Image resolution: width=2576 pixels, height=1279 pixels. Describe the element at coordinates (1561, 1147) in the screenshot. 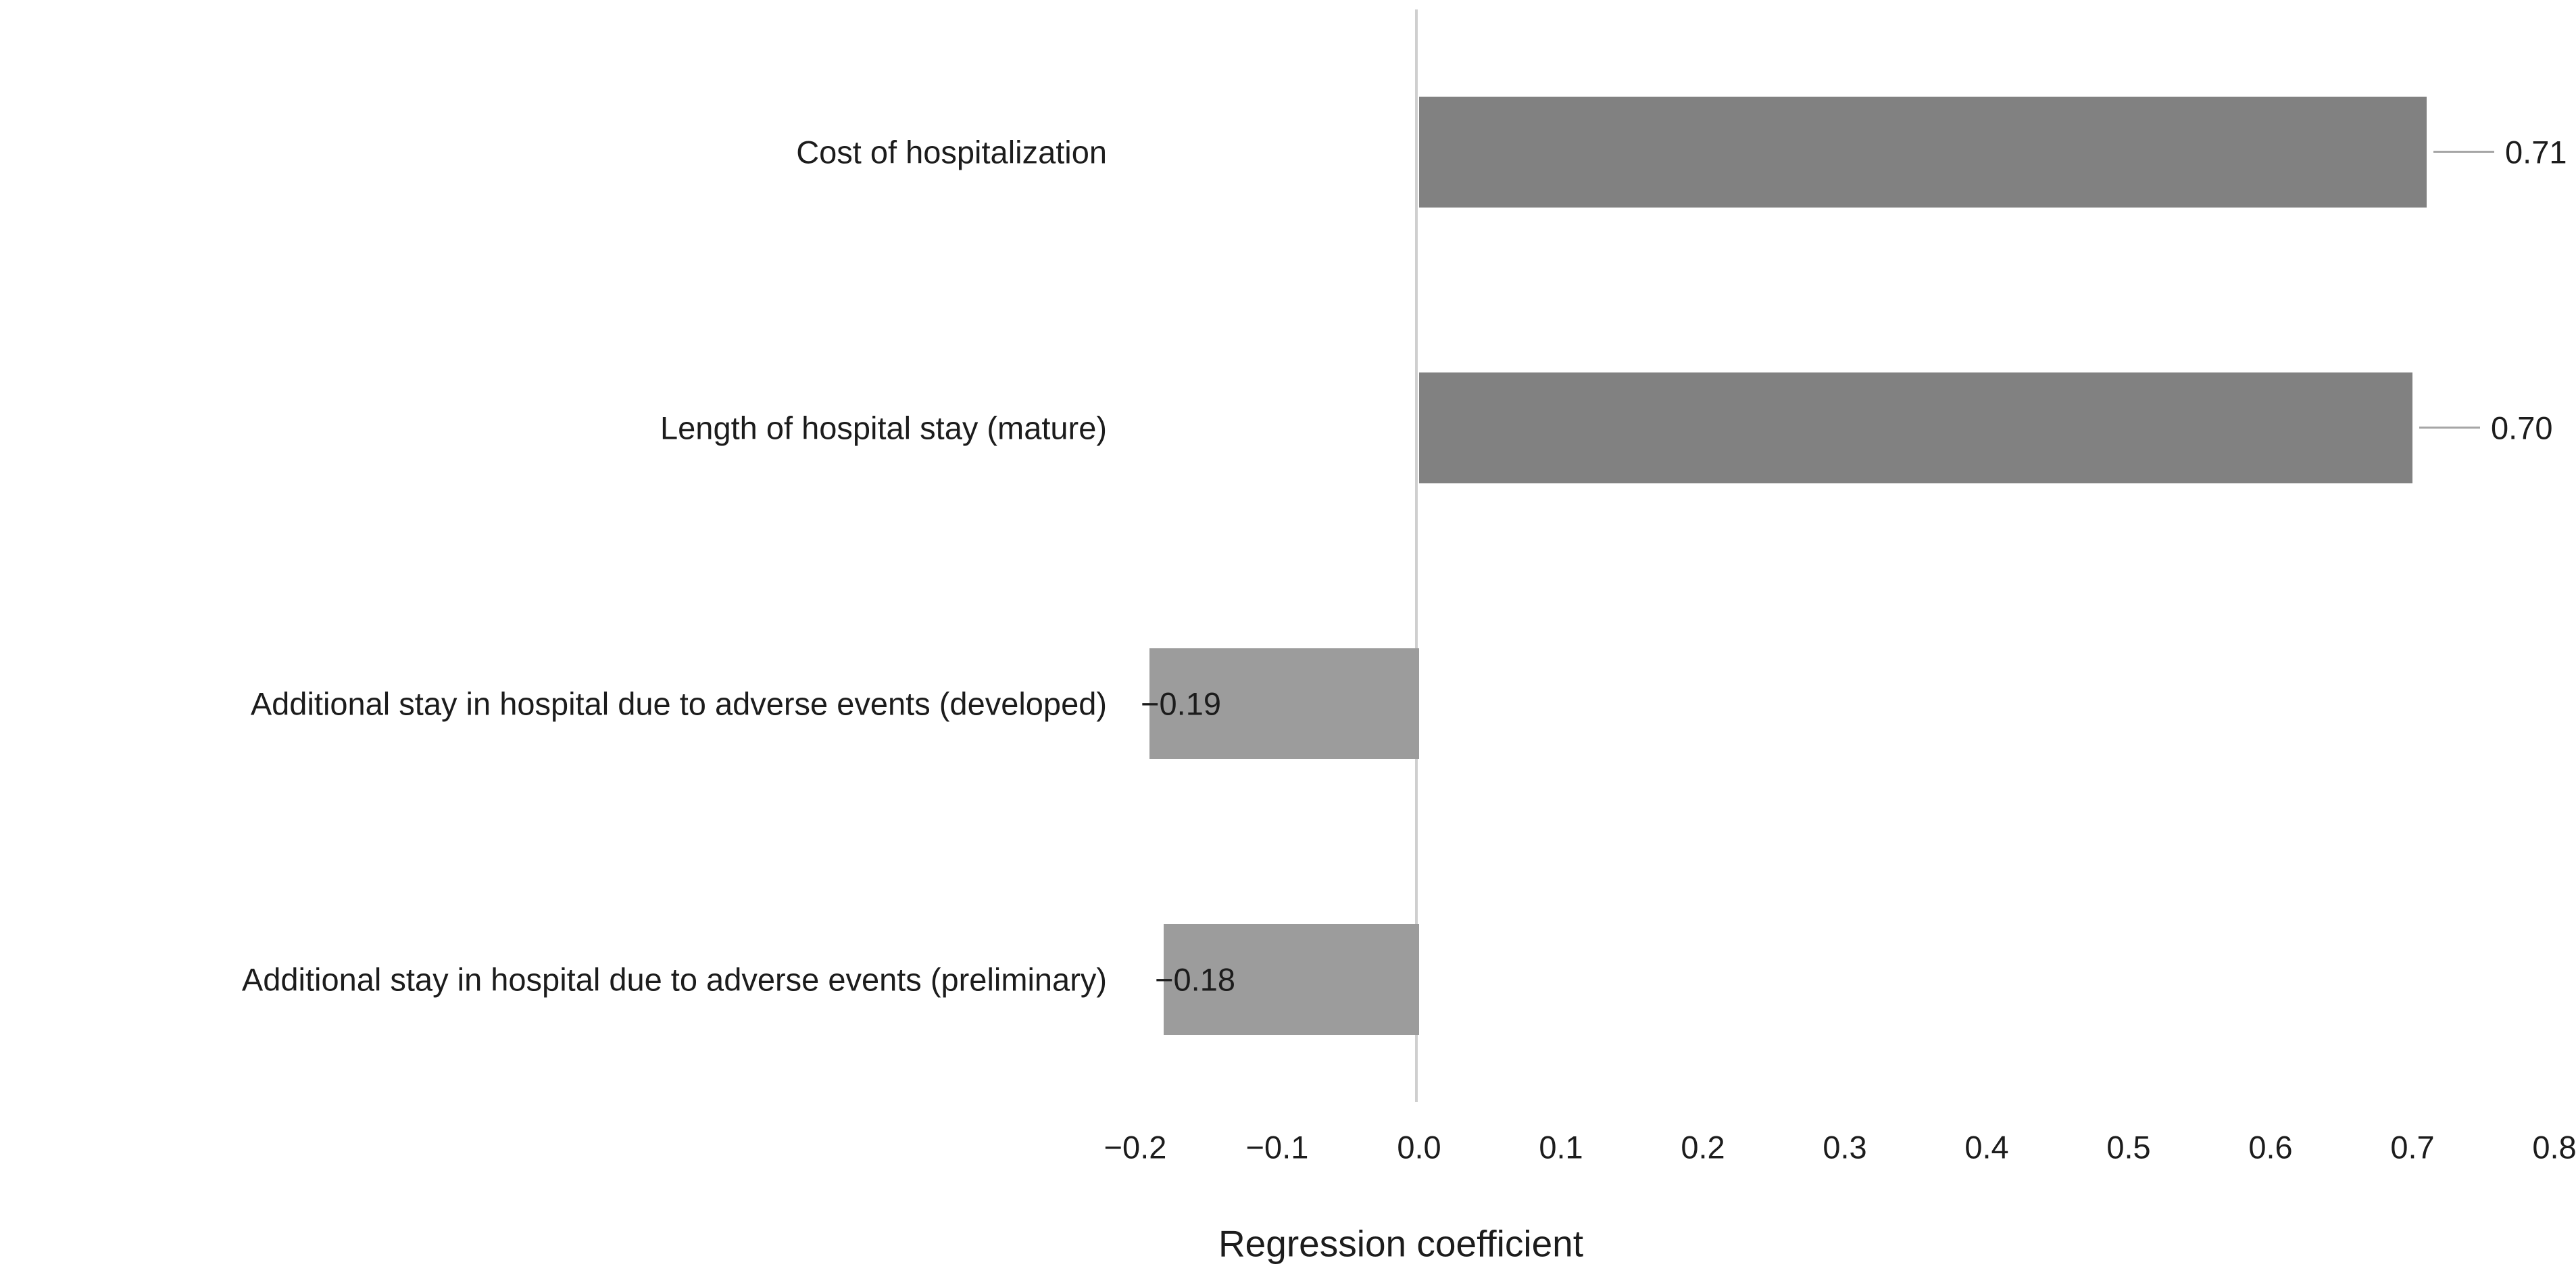

I see `x-axis-tick-label: 0.1` at that location.